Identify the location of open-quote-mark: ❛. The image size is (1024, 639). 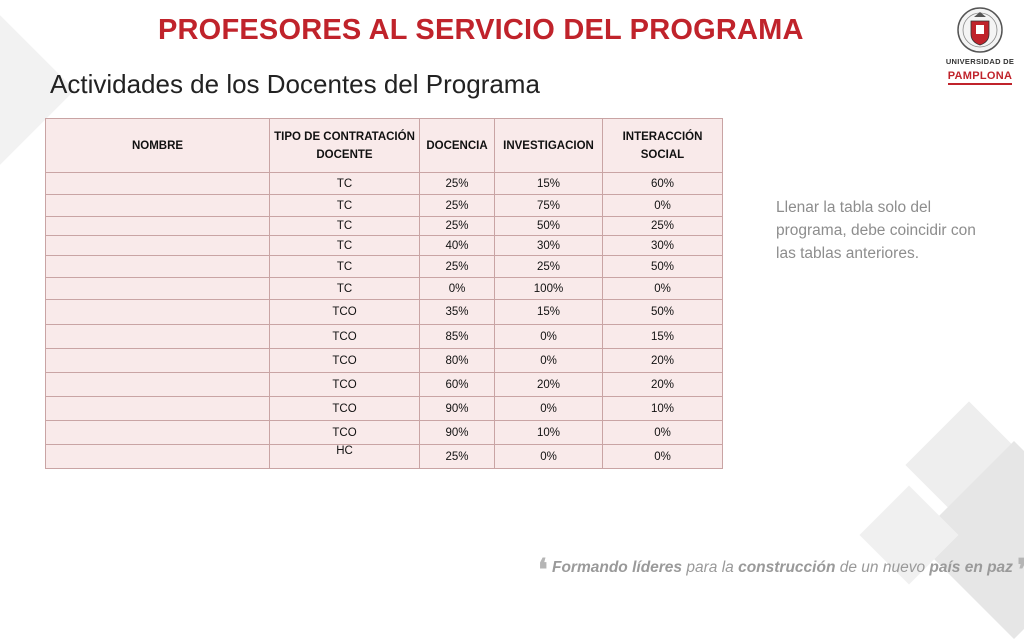
(543, 570).